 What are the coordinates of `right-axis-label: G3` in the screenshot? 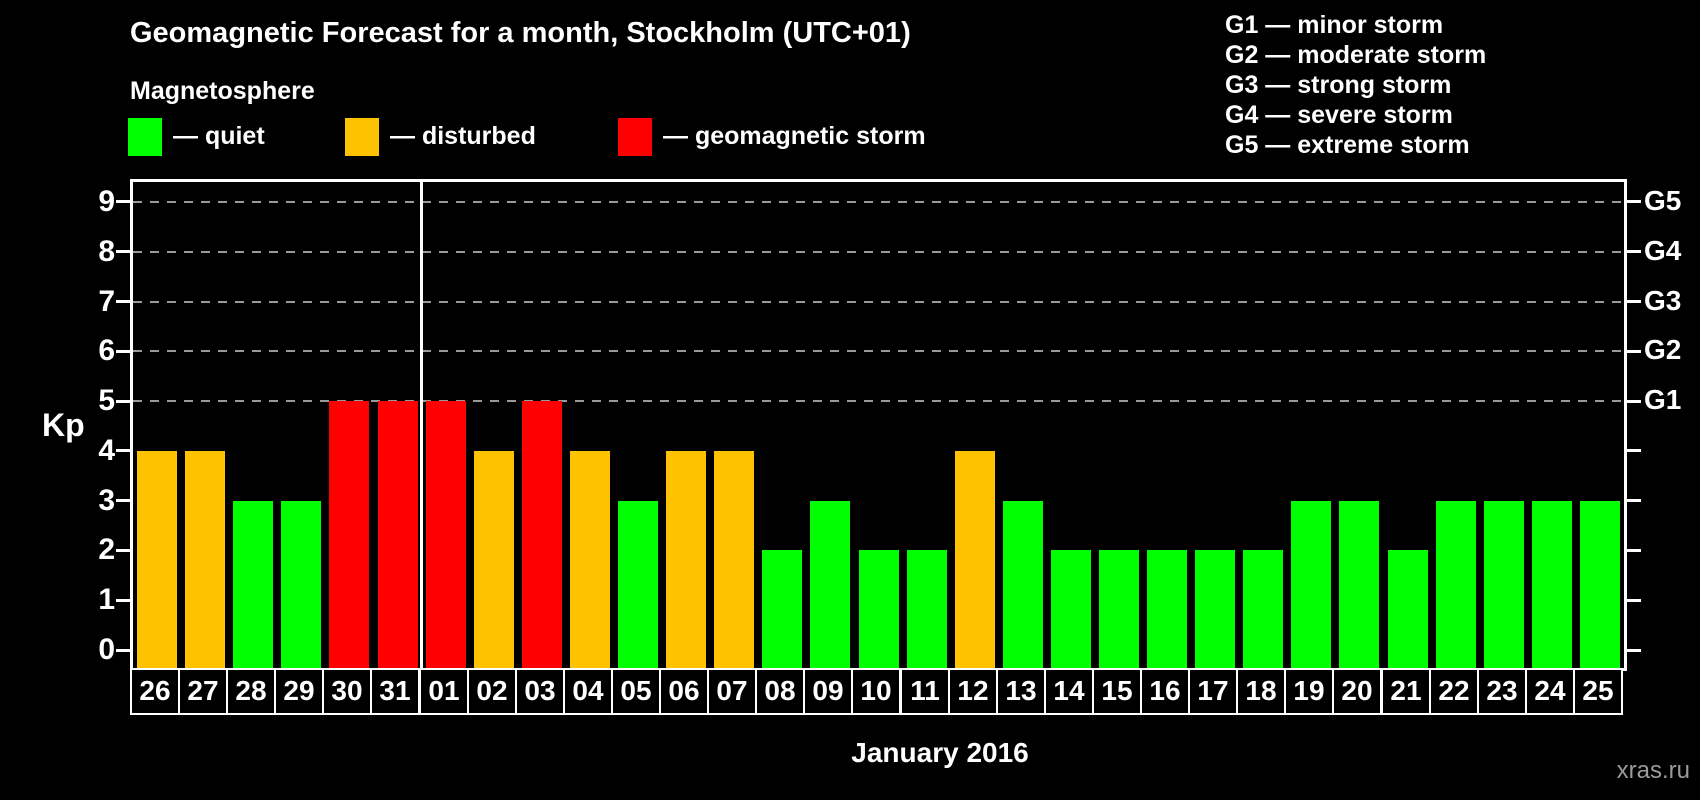 It's located at (1663, 300).